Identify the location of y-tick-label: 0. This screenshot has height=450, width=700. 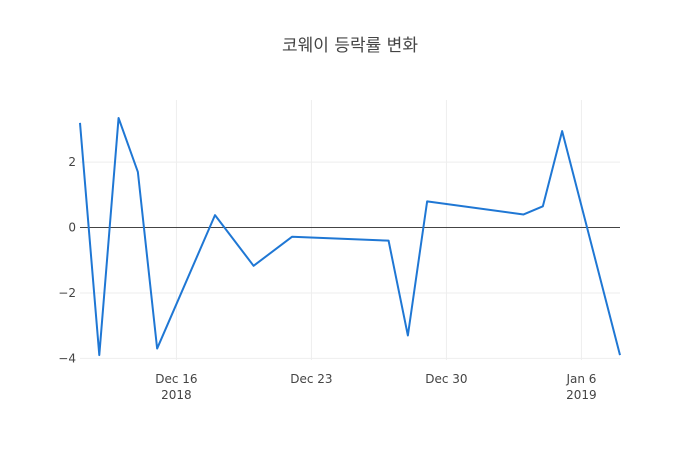
(72, 228).